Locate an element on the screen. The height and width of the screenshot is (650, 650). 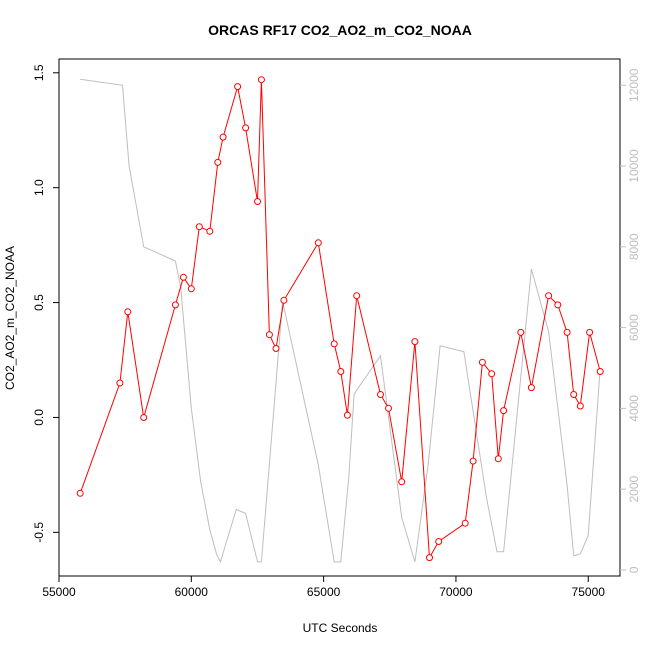
y-tick-label: -0.5 is located at coordinates (39, 532).